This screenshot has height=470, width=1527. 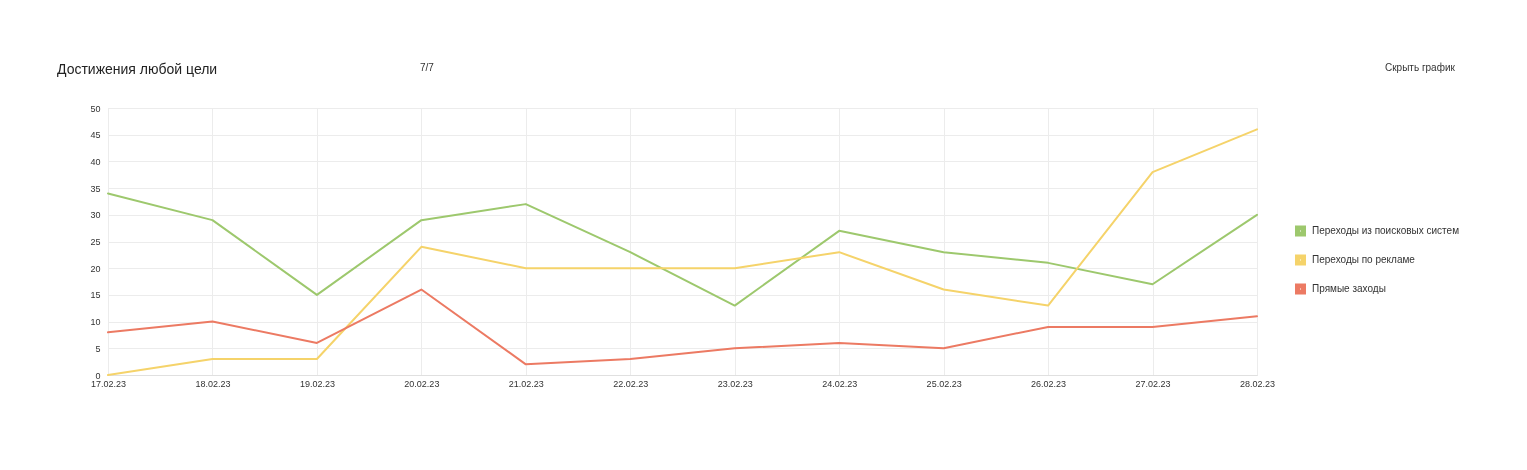 I want to click on legend-label: Прямые заходы, so click(x=1349, y=288).